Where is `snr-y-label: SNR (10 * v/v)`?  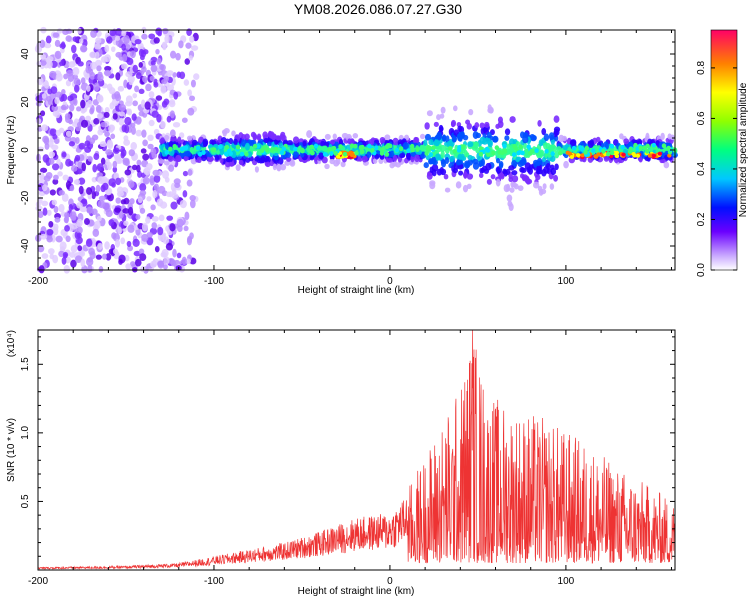 snr-y-label: SNR (10 * v/v) is located at coordinates (11, 450).